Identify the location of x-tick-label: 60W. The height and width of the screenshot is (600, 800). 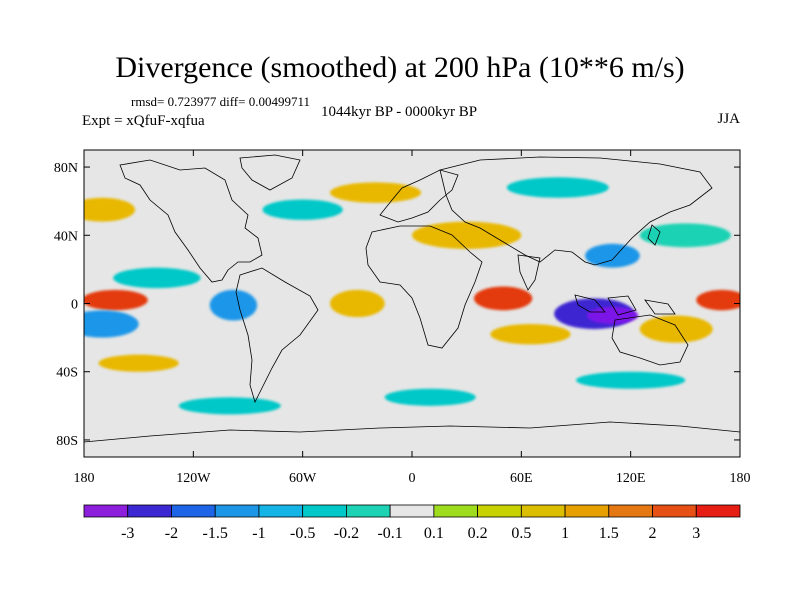
(303, 478).